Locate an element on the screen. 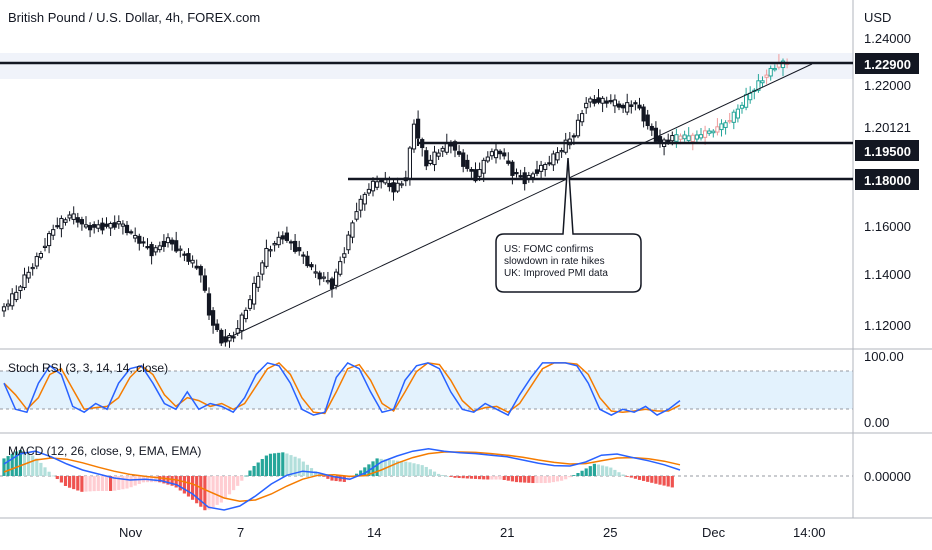 The height and width of the screenshot is (550, 932). price-badge-1-19500: 1.19500 is located at coordinates (887, 151).